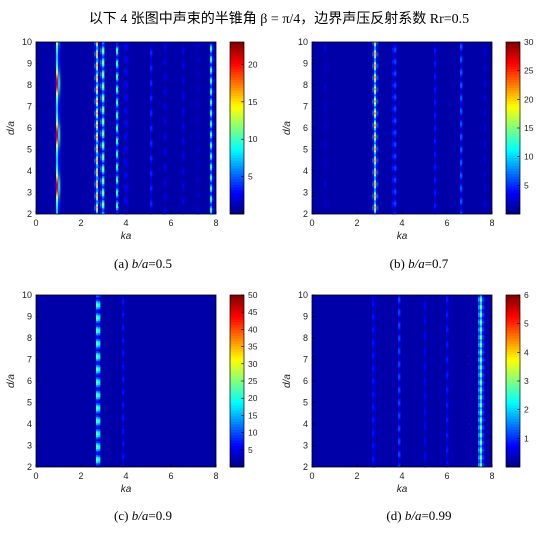 This screenshot has width=558, height=538. I want to click on y-tick-label: 7, so click(29, 107).